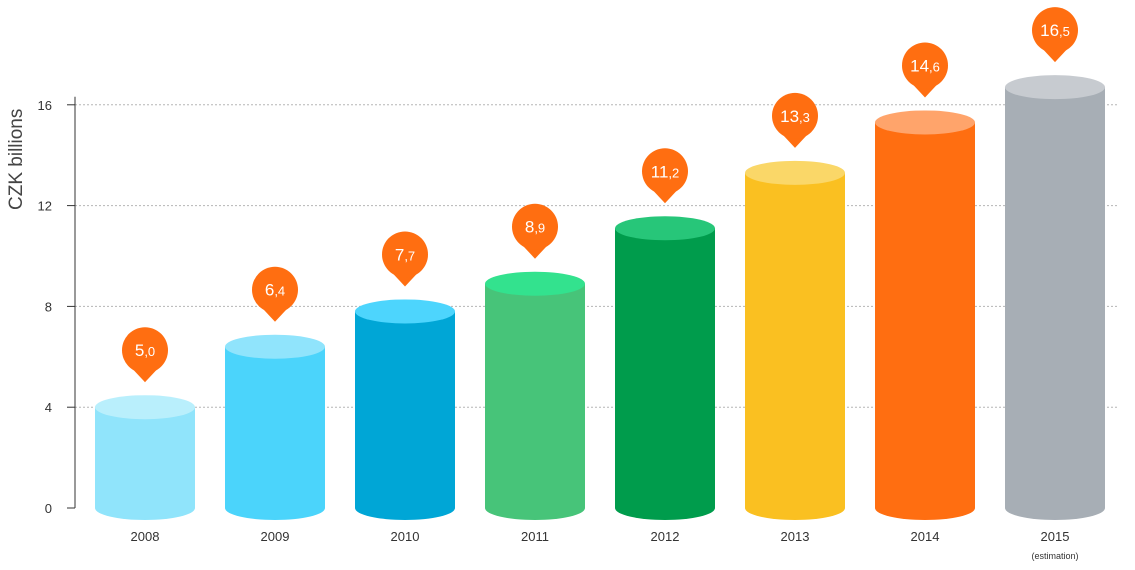 The width and height of the screenshot is (1135, 570). Describe the element at coordinates (1054, 556) in the screenshot. I see `category-note: (estimation)` at that location.